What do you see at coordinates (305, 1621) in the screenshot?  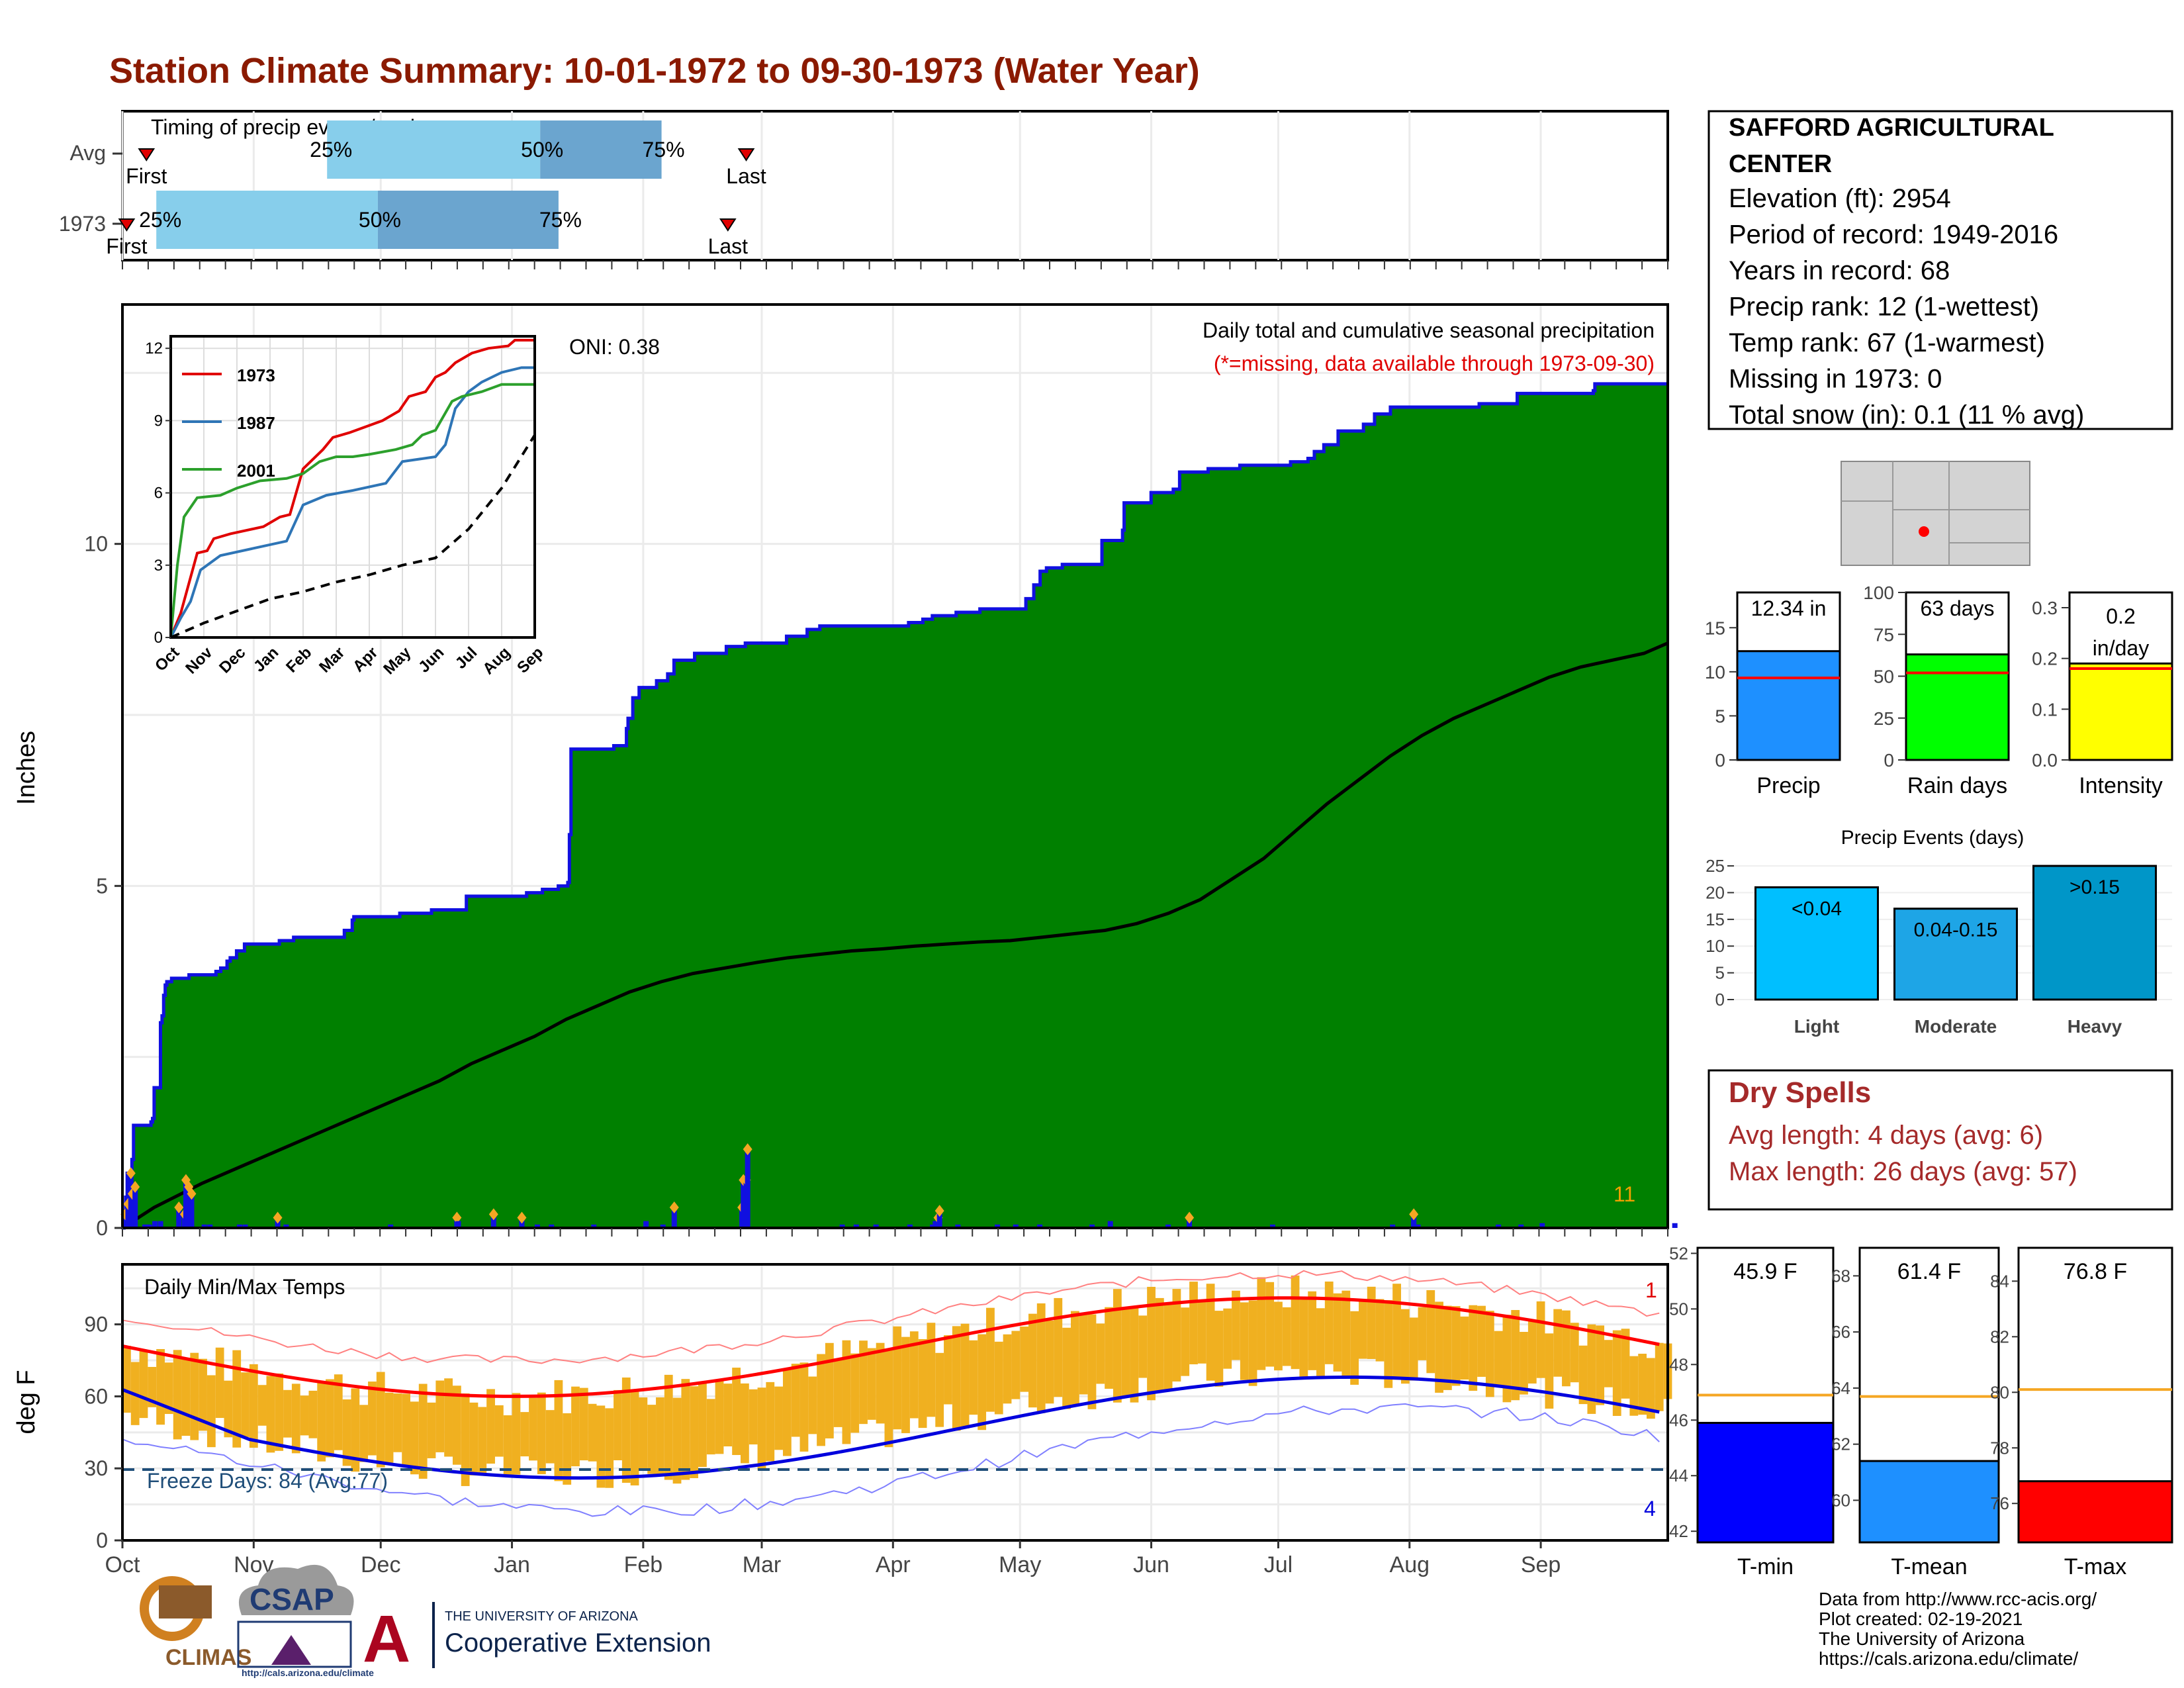 I see `csap-logo: CSAP http://cals.arizona.edu/climate` at bounding box center [305, 1621].